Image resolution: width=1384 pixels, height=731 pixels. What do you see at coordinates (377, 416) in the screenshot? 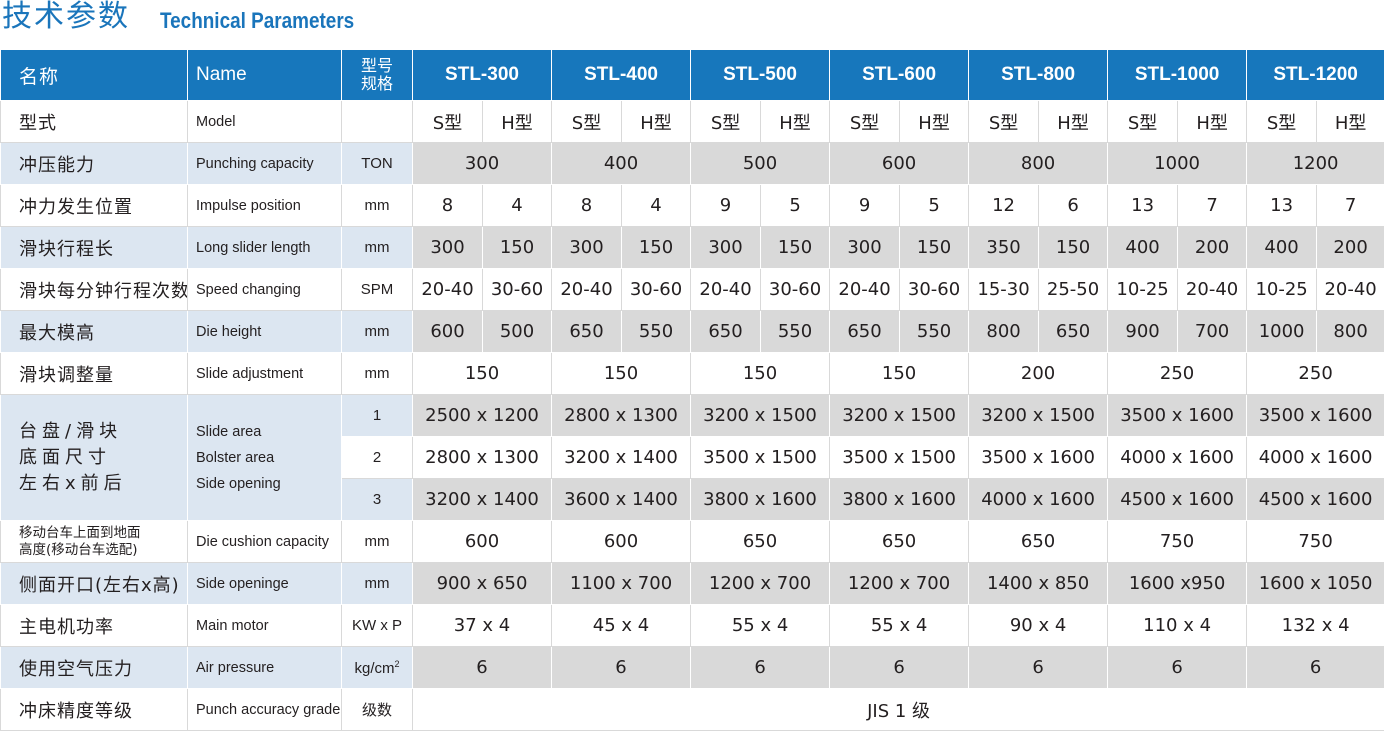
I see `row-unit: 1` at bounding box center [377, 416].